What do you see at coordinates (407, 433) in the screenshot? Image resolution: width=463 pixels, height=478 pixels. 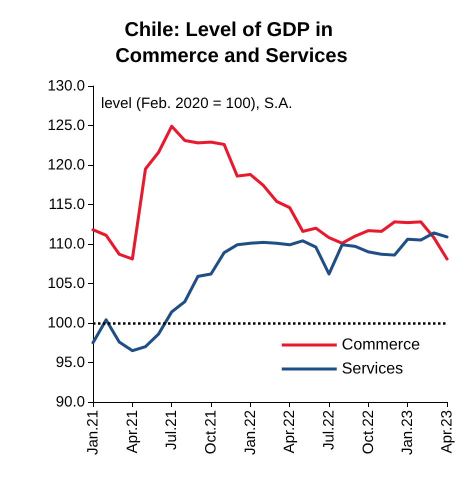 I see `x-tick-label: Jan.23` at bounding box center [407, 433].